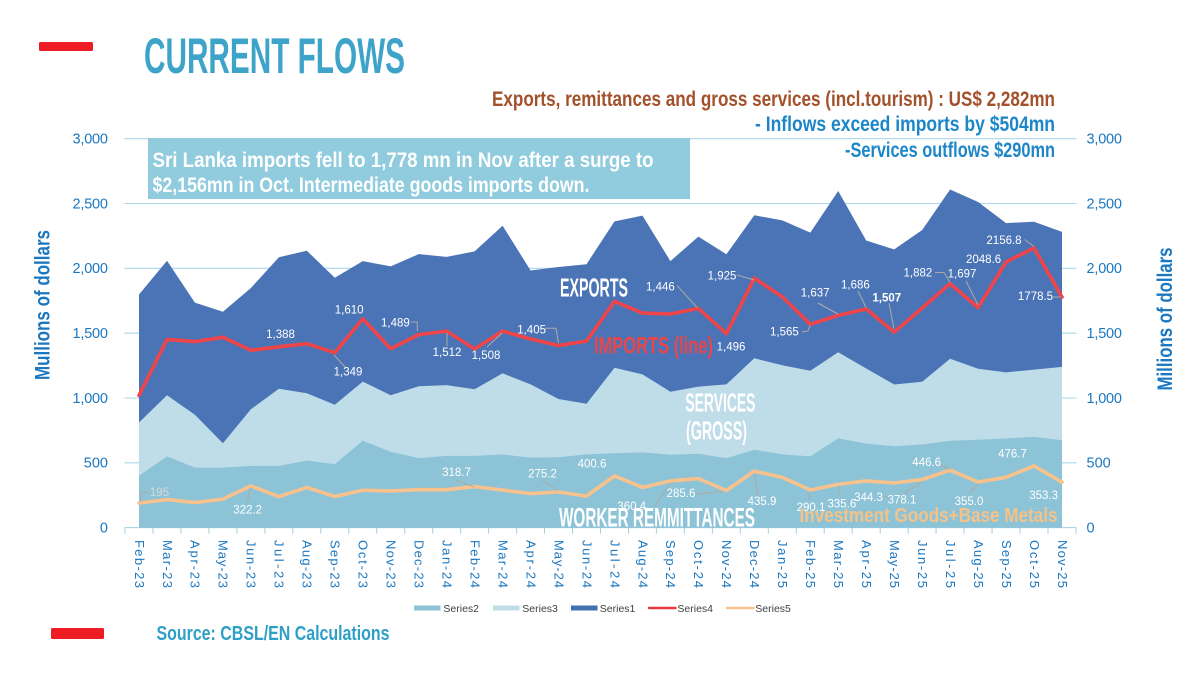 The width and height of the screenshot is (1200, 681). Describe the element at coordinates (247, 511) in the screenshot. I see `svg-text: 322.2` at that location.